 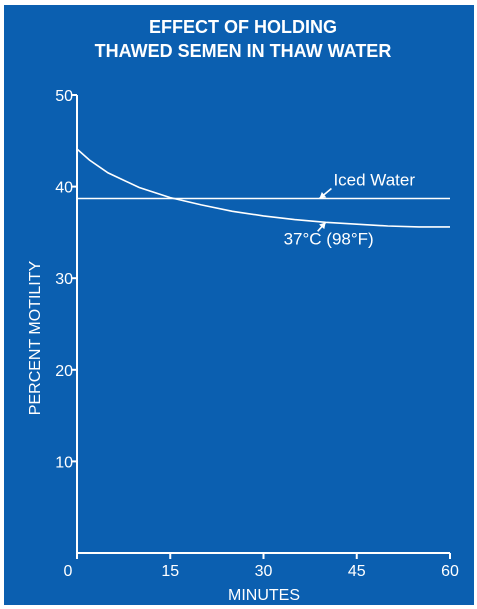 What do you see at coordinates (329, 238) in the screenshot?
I see `annotation-37c: 37°C (98°F)` at bounding box center [329, 238].